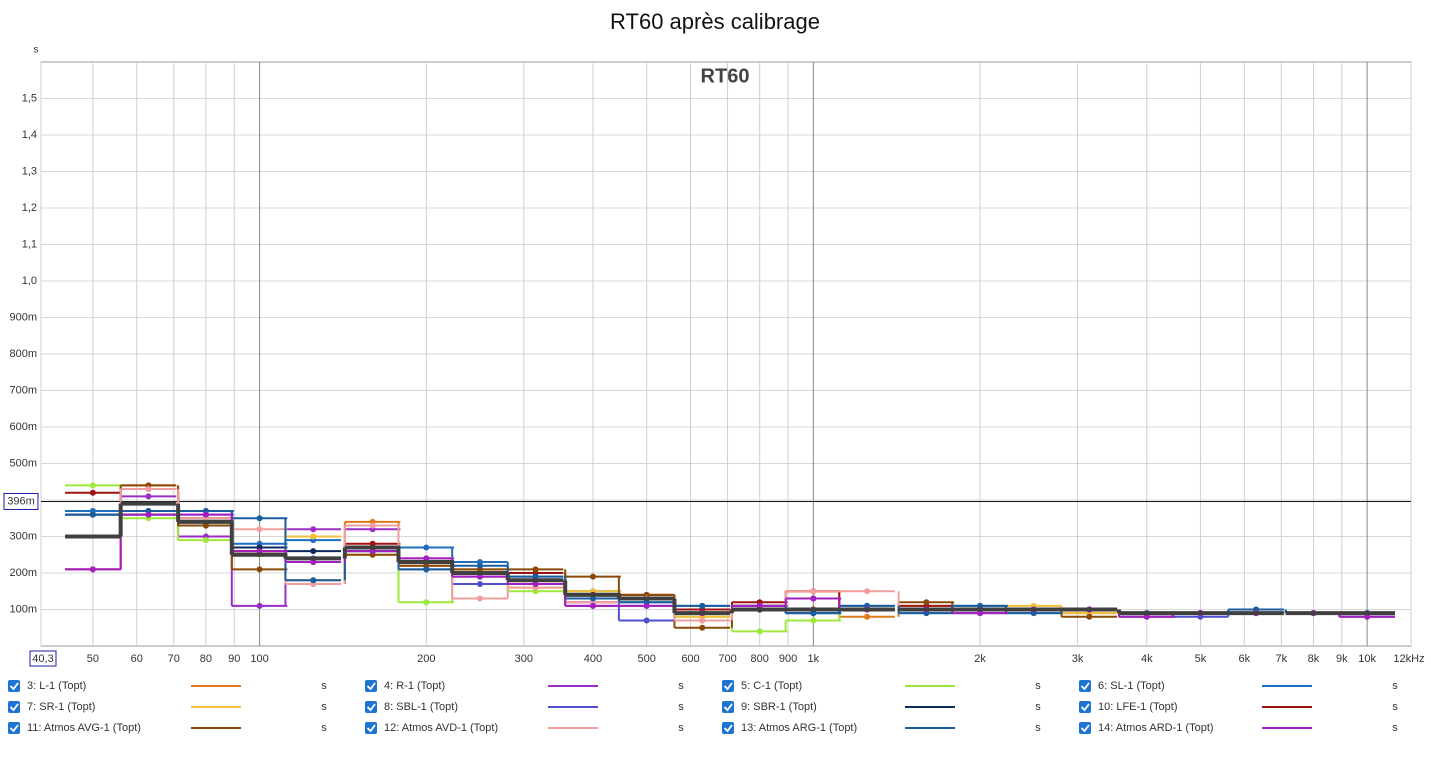 The height and width of the screenshot is (760, 1431). I want to click on x-tick-label: 10k, so click(1367, 659).